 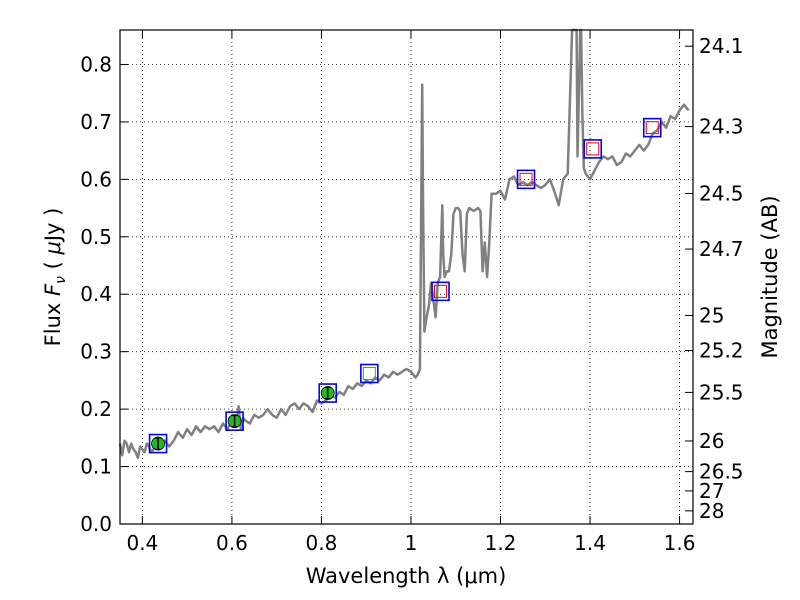 I want to click on x-tick-label: 1.2, so click(x=501, y=543).